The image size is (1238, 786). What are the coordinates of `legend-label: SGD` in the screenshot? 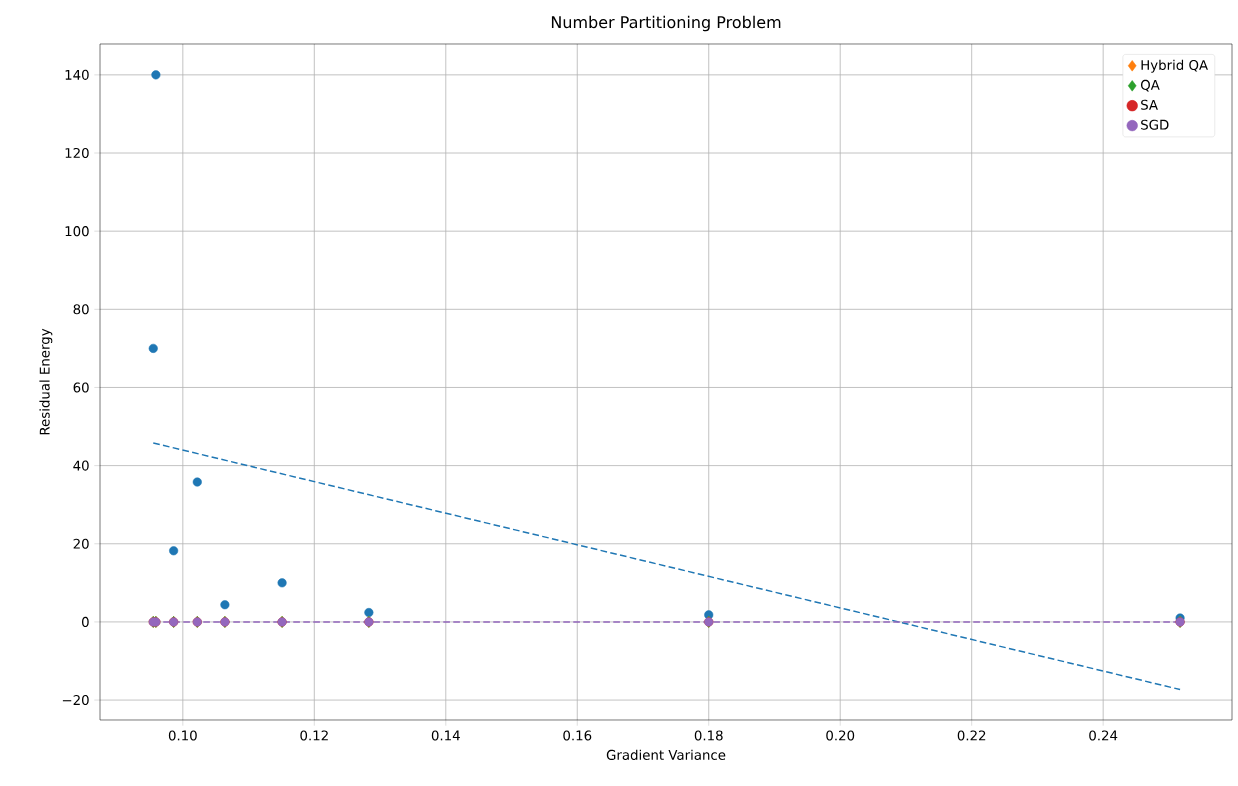 It's located at (1155, 124).